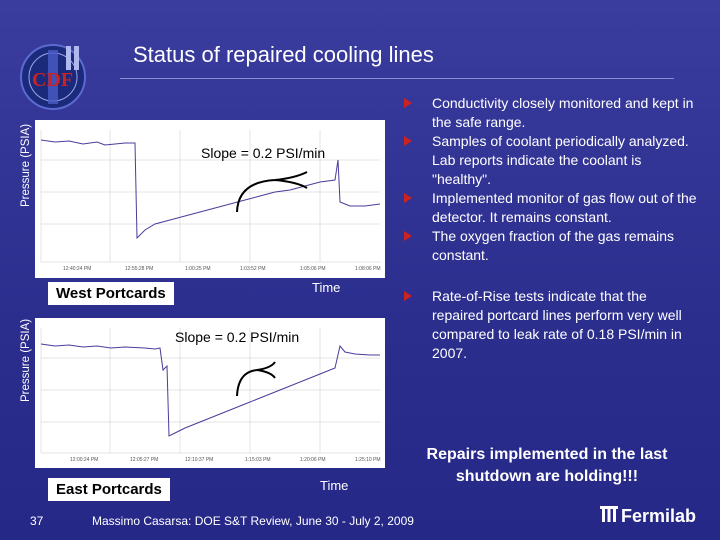 The height and width of the screenshot is (540, 720). Describe the element at coordinates (368, 269) in the screenshot. I see `top-plot-tick: 1:08:06 PM` at that location.